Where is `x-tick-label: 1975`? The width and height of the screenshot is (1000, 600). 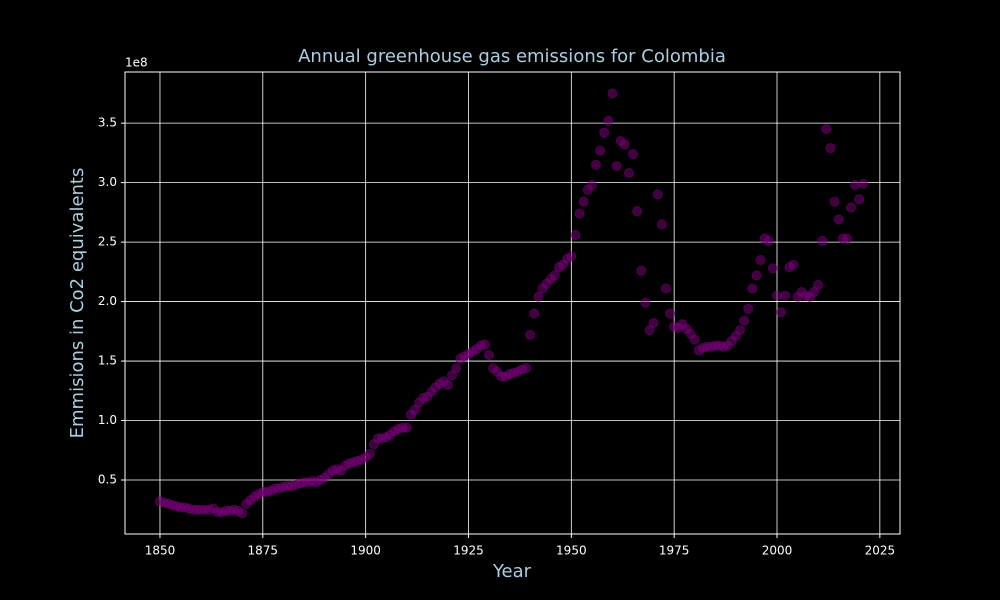
x-tick-label: 1975 is located at coordinates (674, 551).